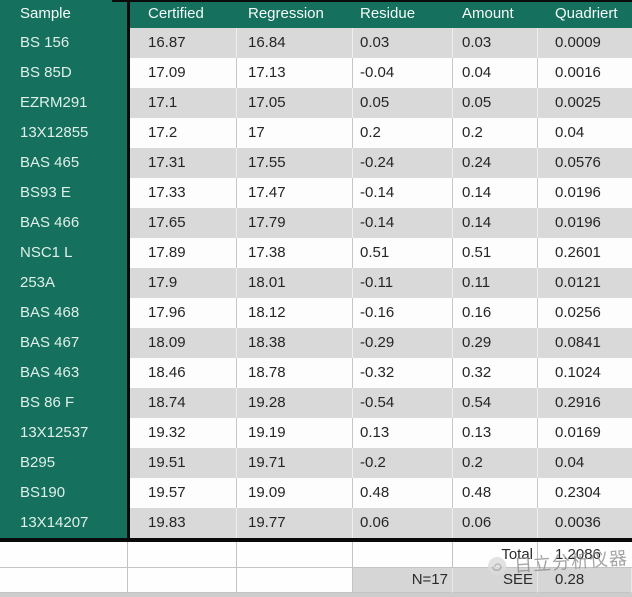 This screenshot has width=632, height=597. I want to click on see-label: SEE, so click(495, 580).